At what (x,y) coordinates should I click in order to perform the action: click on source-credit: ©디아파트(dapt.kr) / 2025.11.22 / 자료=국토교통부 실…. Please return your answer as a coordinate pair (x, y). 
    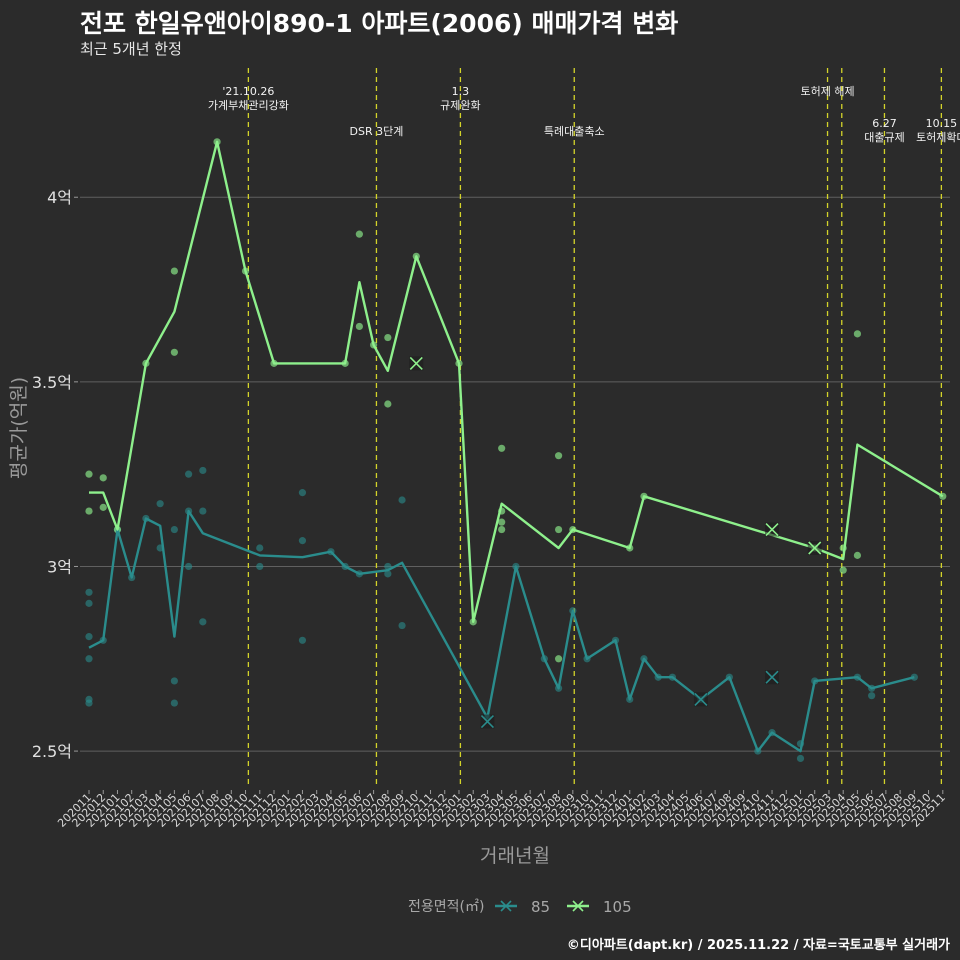
    Looking at the image, I should click on (758, 945).